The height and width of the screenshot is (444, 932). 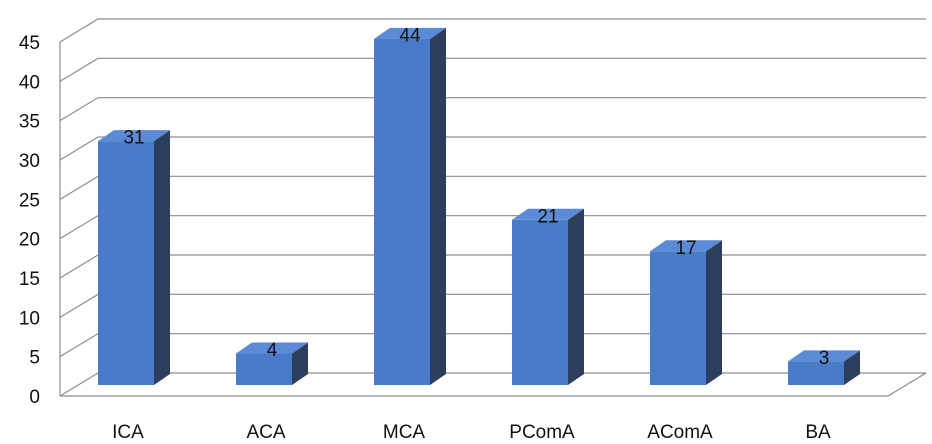 What do you see at coordinates (29, 43) in the screenshot?
I see `y-tick-label: 45` at bounding box center [29, 43].